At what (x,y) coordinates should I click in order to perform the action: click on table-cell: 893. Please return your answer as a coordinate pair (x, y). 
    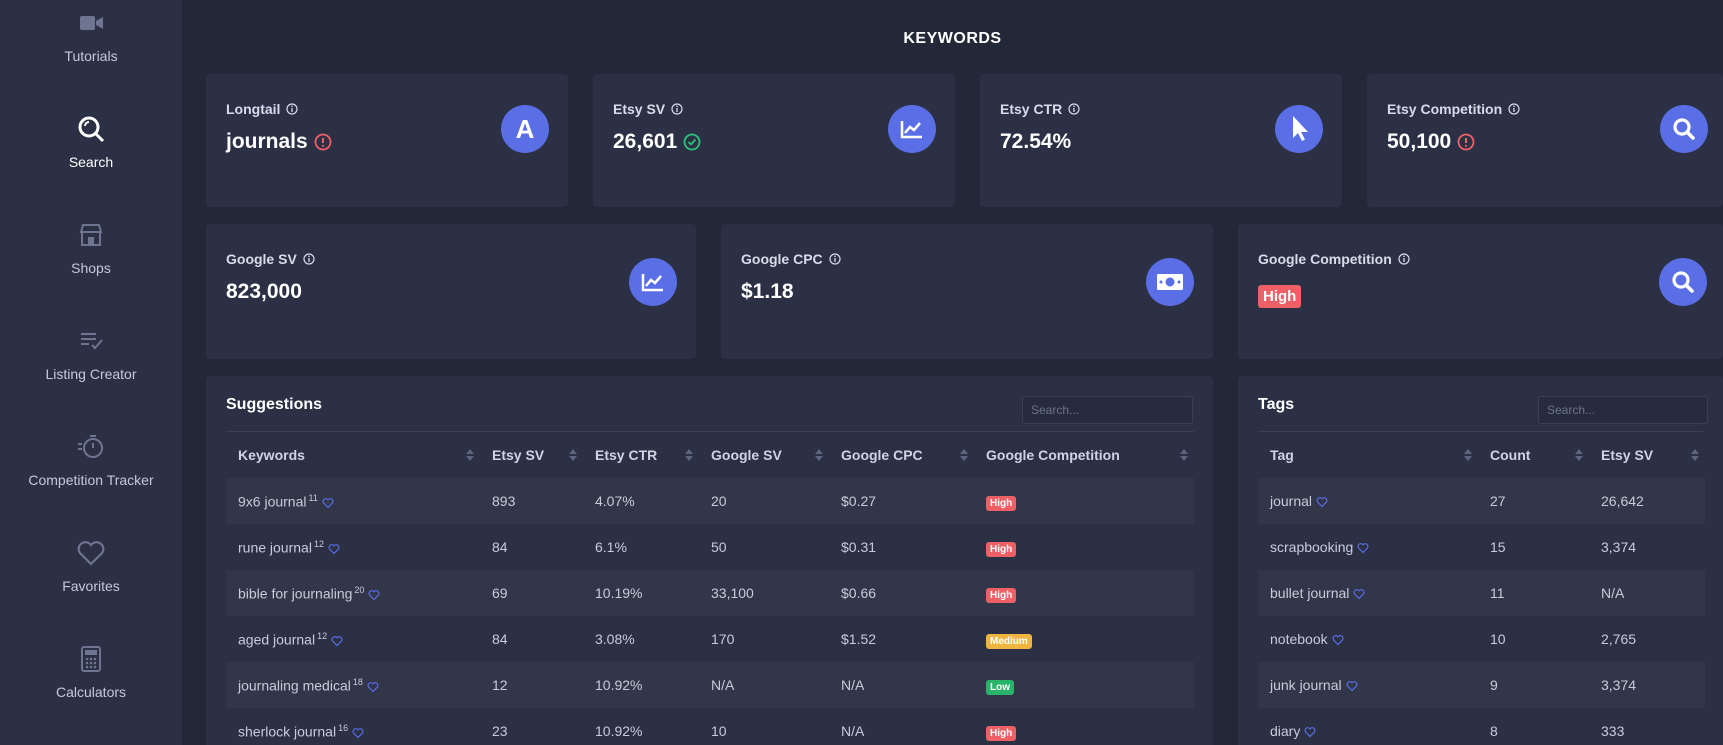
    Looking at the image, I should click on (531, 501).